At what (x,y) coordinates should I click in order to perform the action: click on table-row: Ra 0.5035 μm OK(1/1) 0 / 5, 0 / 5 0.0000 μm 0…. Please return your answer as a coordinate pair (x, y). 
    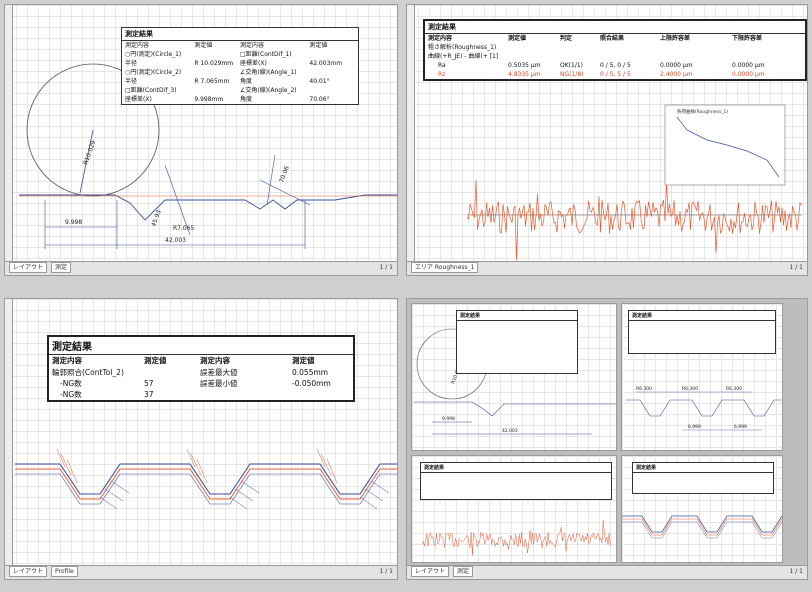
    Looking at the image, I should click on (601, 65).